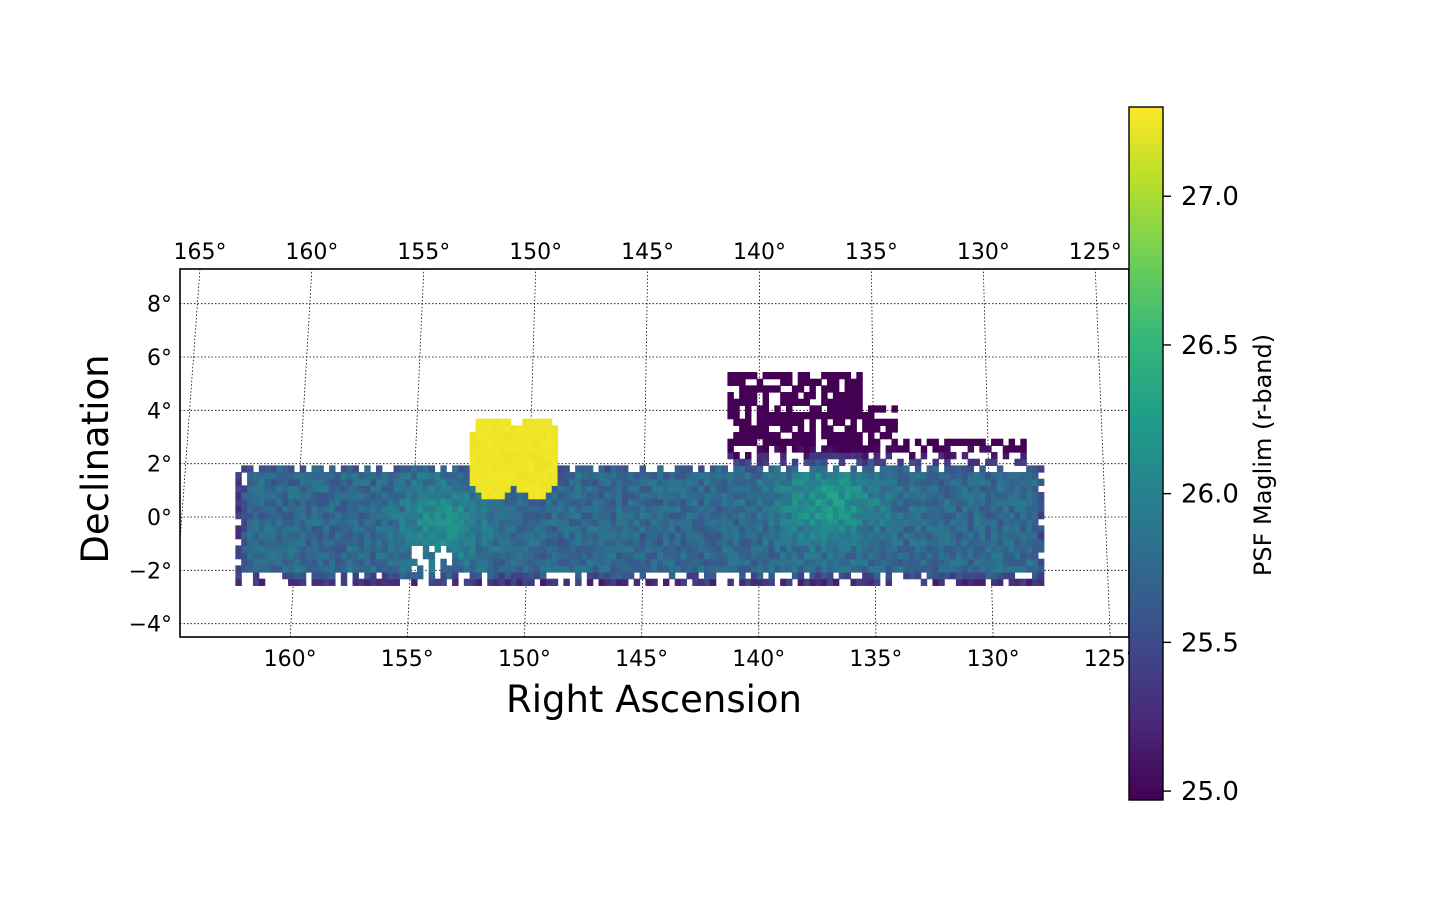 The image size is (1439, 899). Describe the element at coordinates (524, 659) in the screenshot. I see `x-tick-label: 150°` at that location.